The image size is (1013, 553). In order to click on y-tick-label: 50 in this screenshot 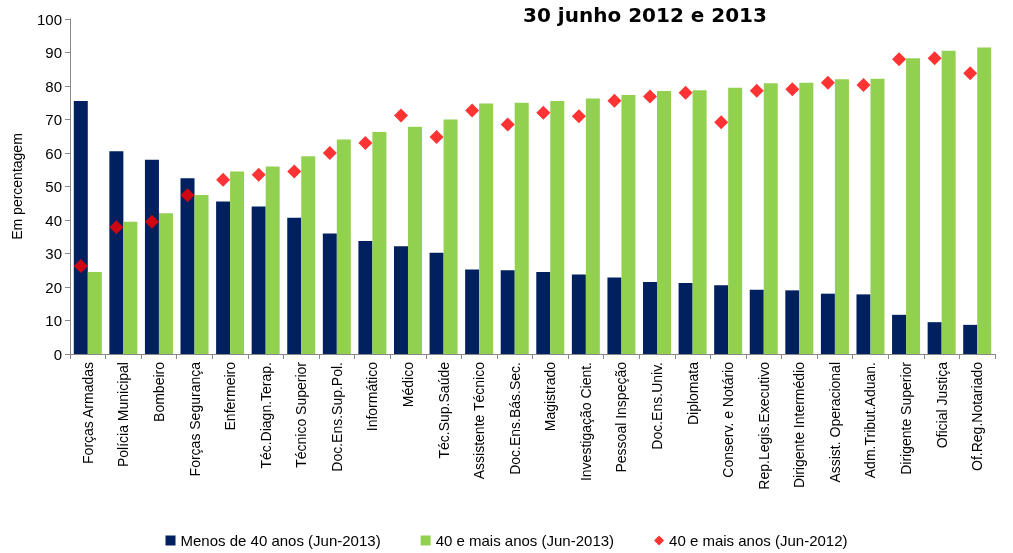, I will do `click(53, 186)`.